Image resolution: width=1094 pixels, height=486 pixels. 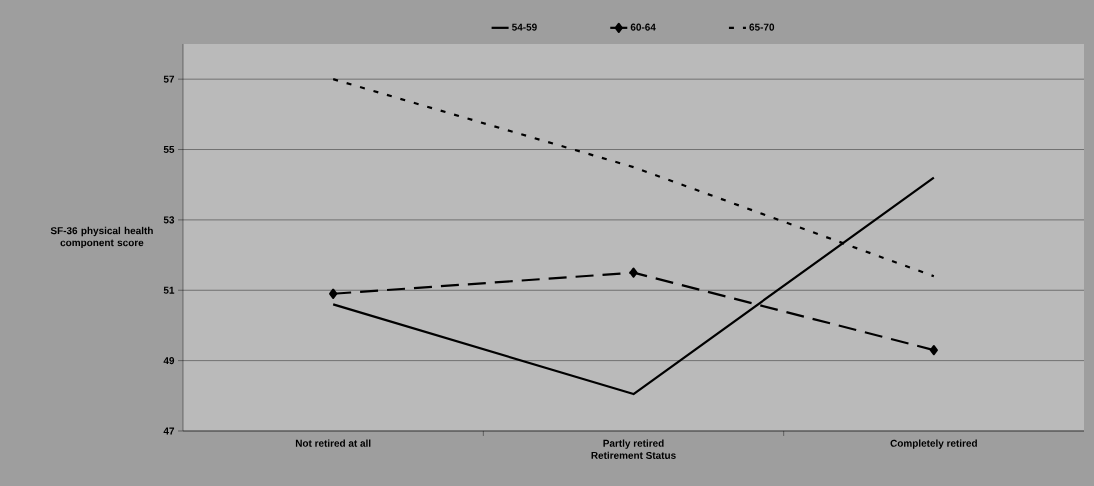 What do you see at coordinates (169, 290) in the screenshot?
I see `y-tick-label: 51` at bounding box center [169, 290].